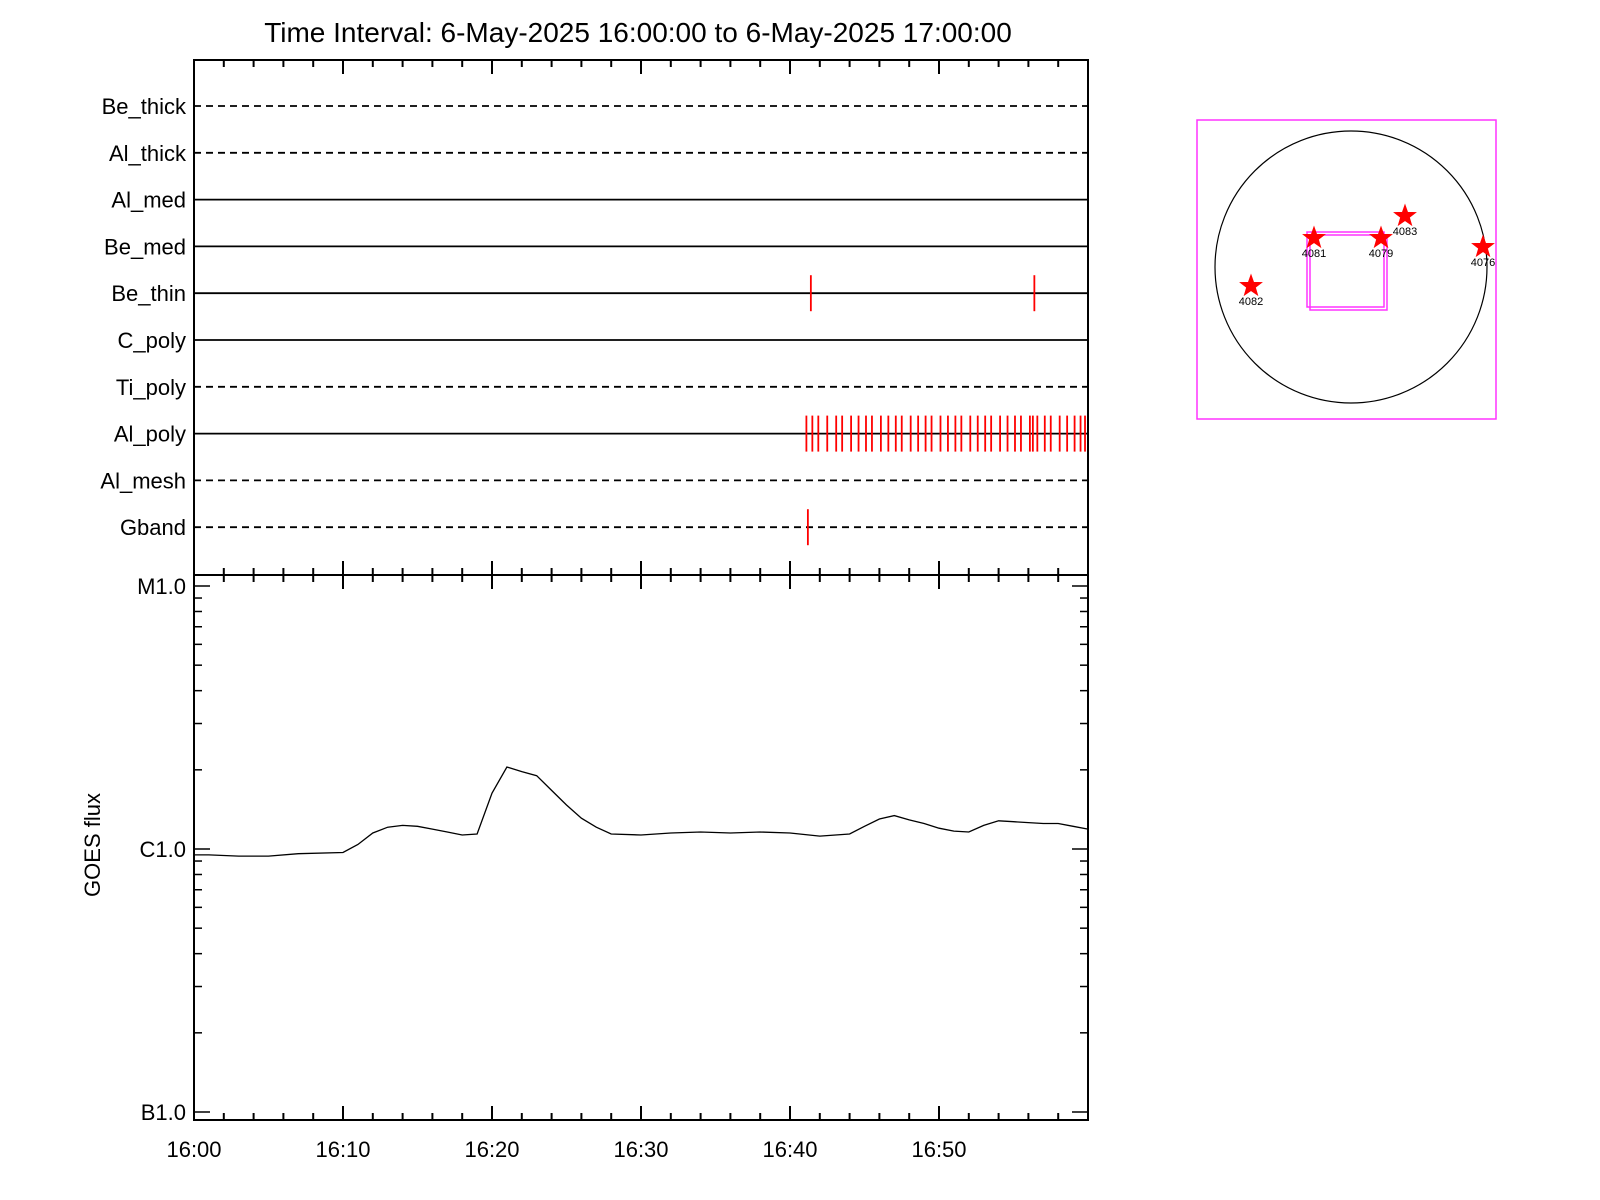  What do you see at coordinates (163, 849) in the screenshot?
I see `goes-y-tick-label: C1.0` at bounding box center [163, 849].